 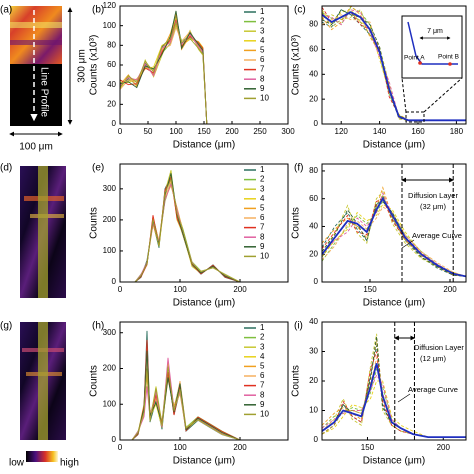 I want to click on panel-label: (a), so click(x=6, y=10).